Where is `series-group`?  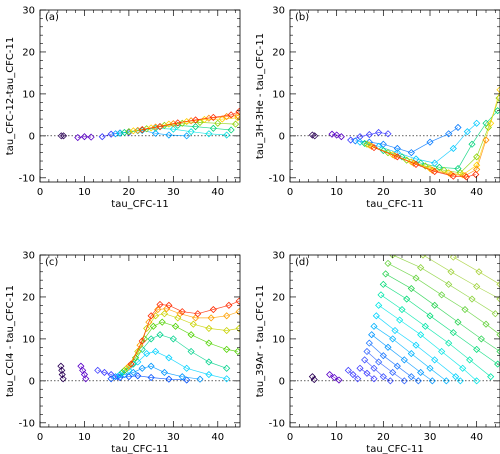
series-group is located at coordinates (148, 340).